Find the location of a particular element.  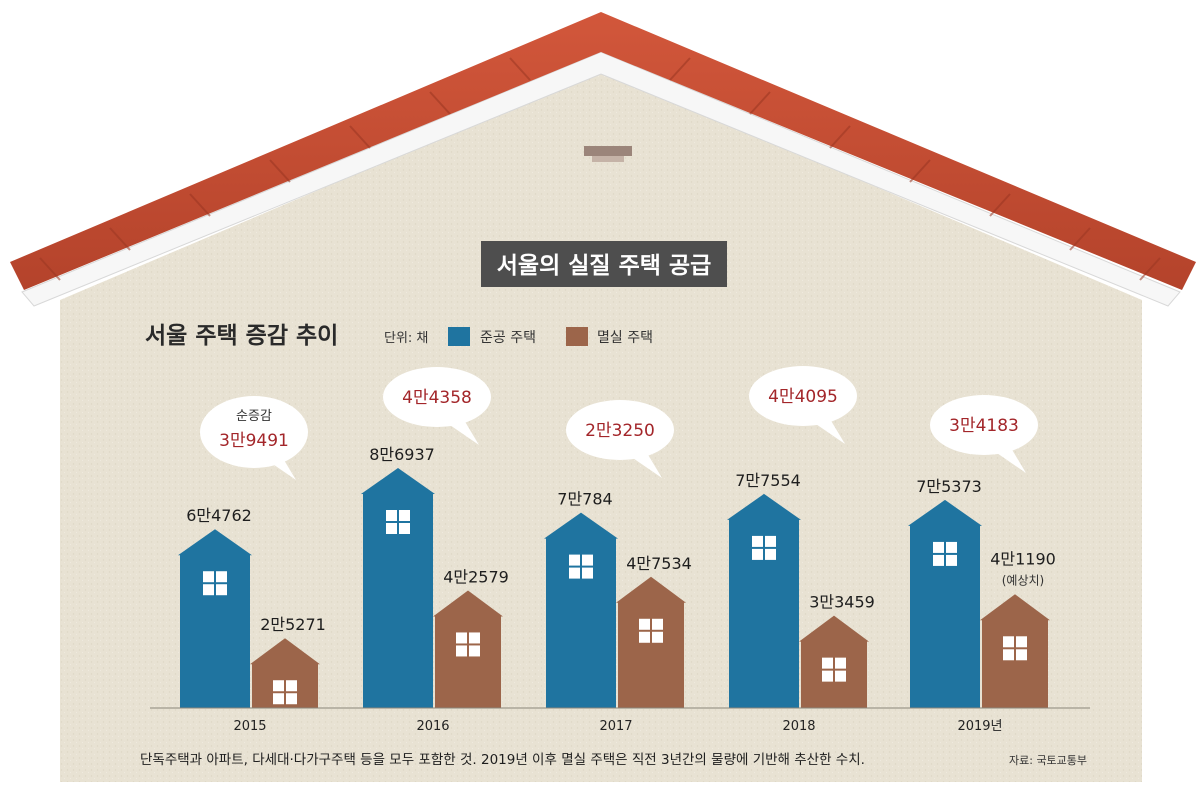

bar-demolished-2017 is located at coordinates (651, 642).